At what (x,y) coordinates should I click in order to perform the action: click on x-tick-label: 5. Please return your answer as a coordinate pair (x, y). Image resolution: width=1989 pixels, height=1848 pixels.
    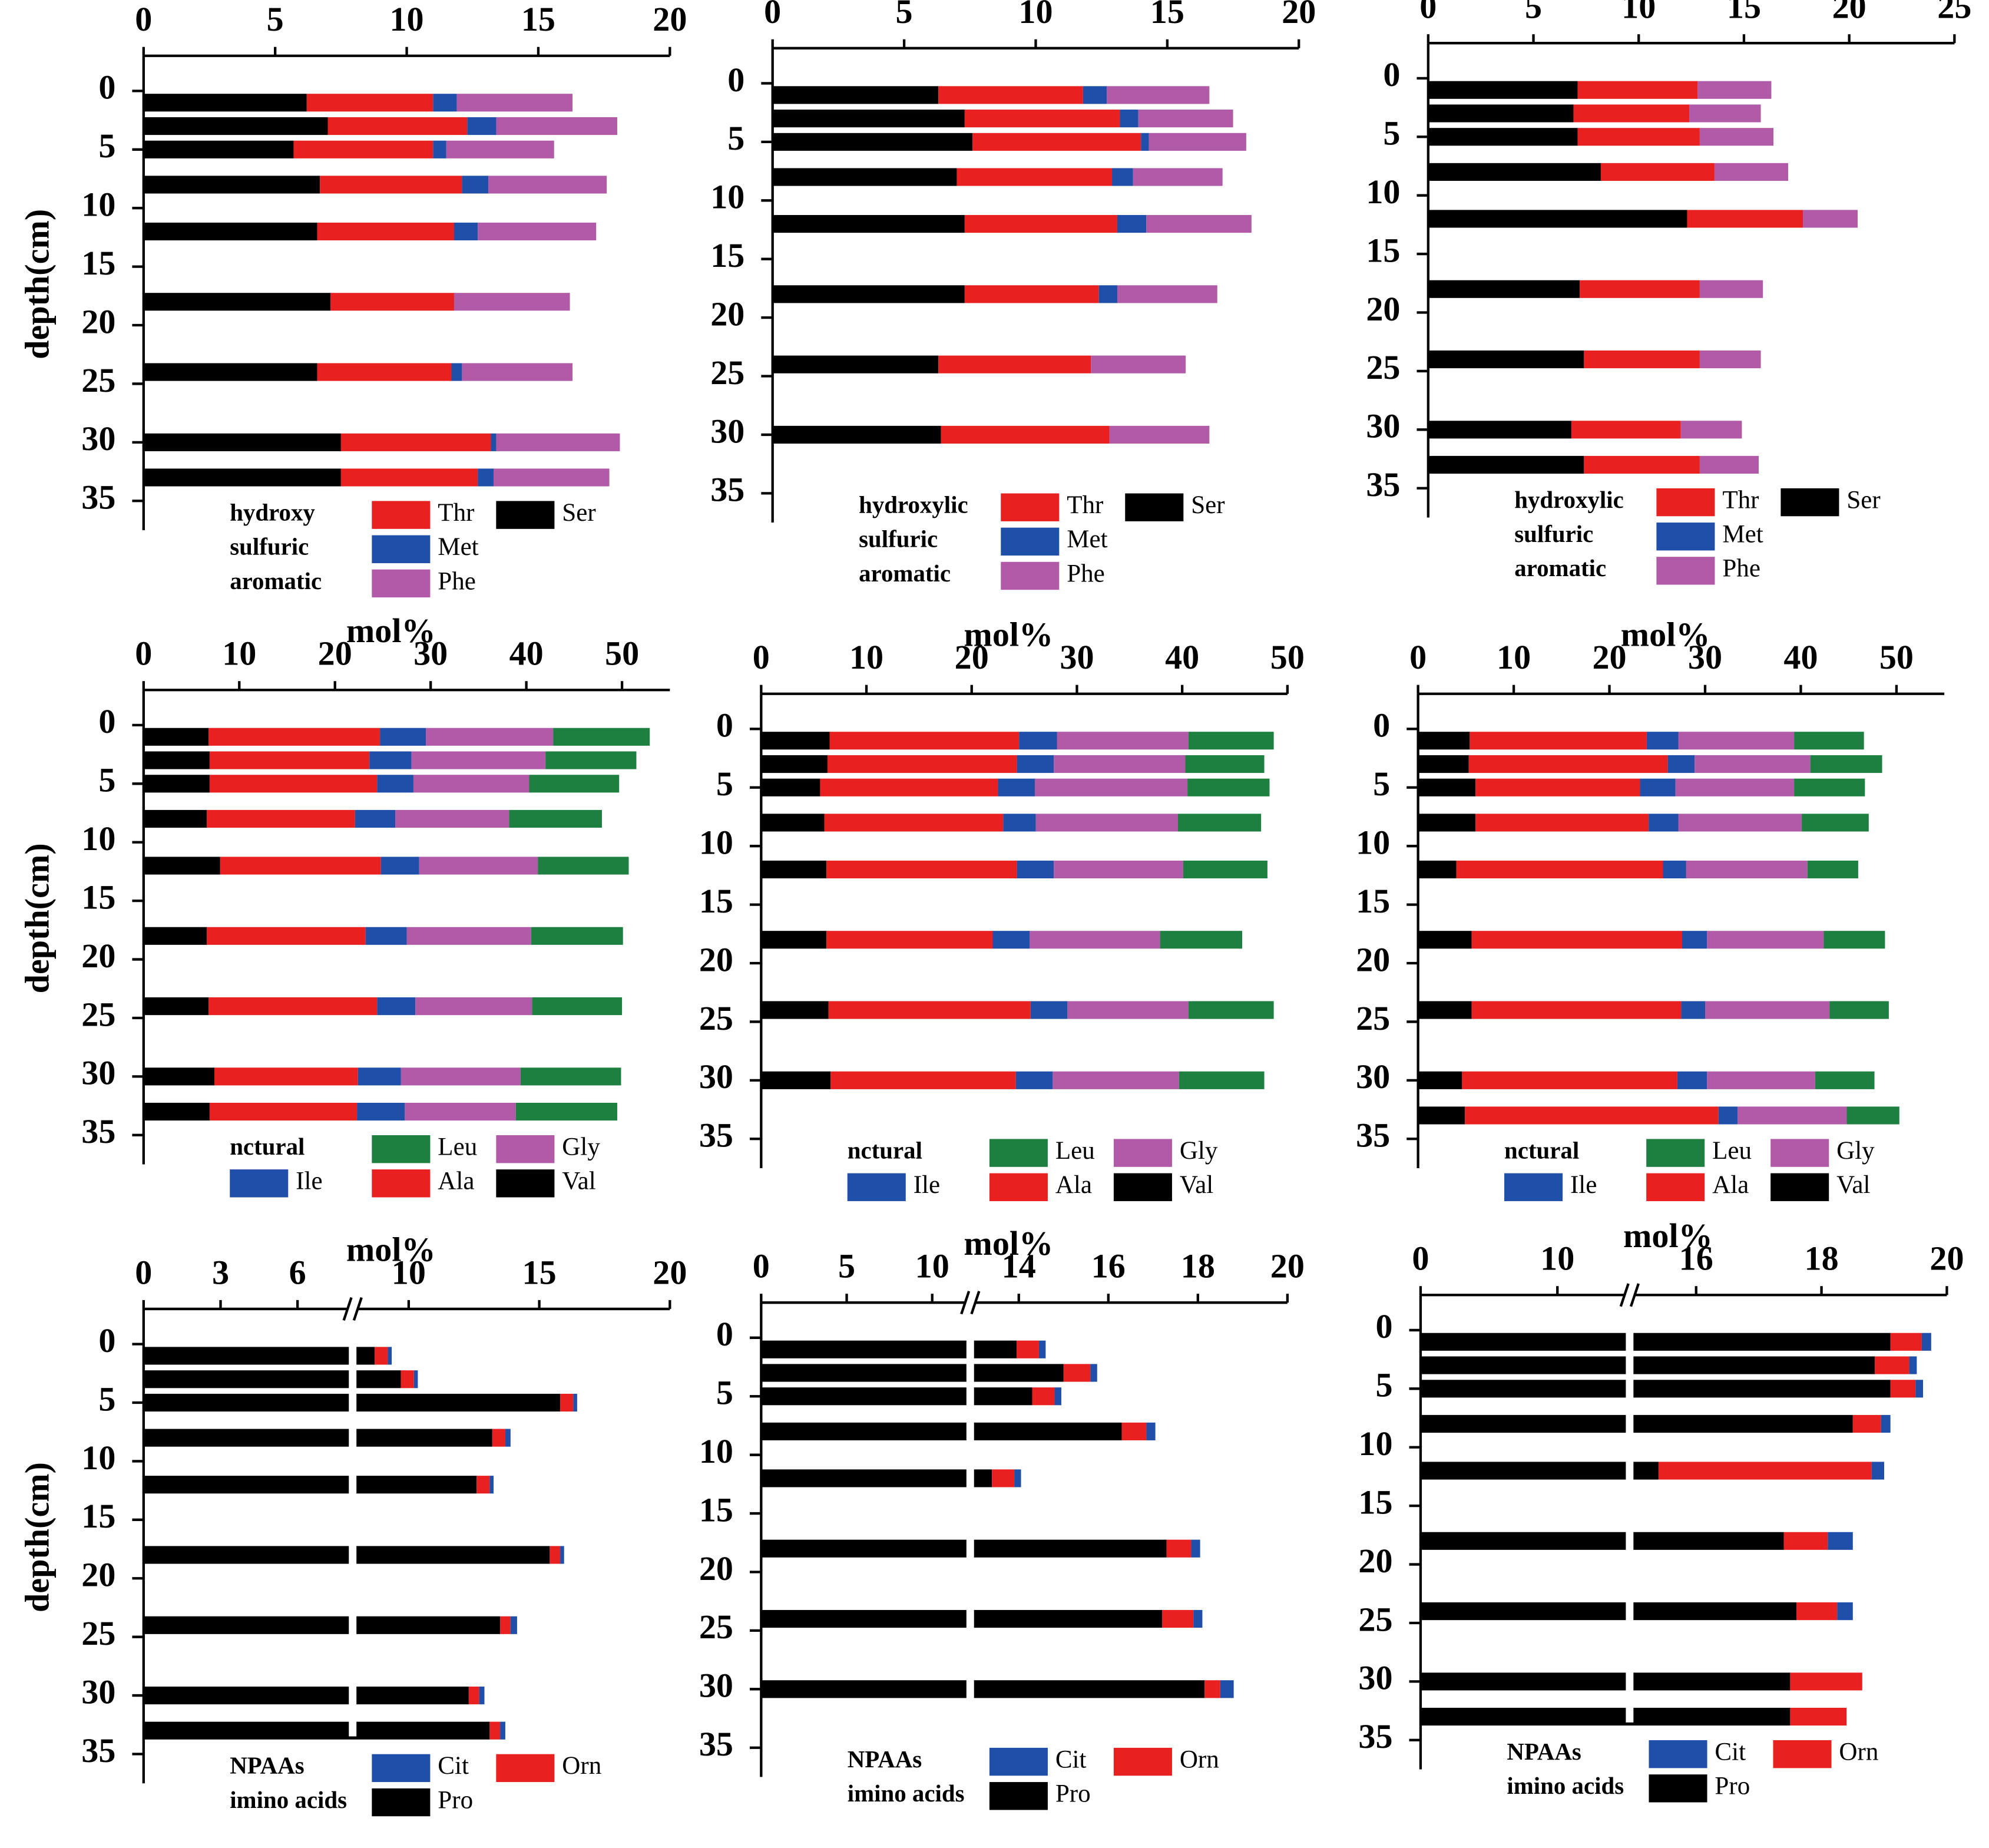
    Looking at the image, I should click on (904, 15).